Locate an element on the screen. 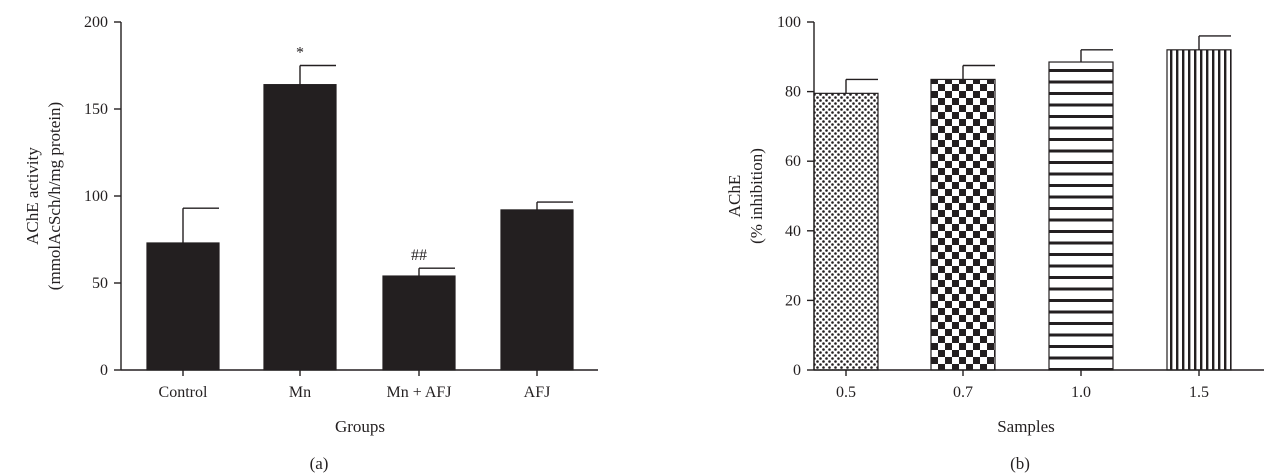  error-bars-a is located at coordinates (377, 170).